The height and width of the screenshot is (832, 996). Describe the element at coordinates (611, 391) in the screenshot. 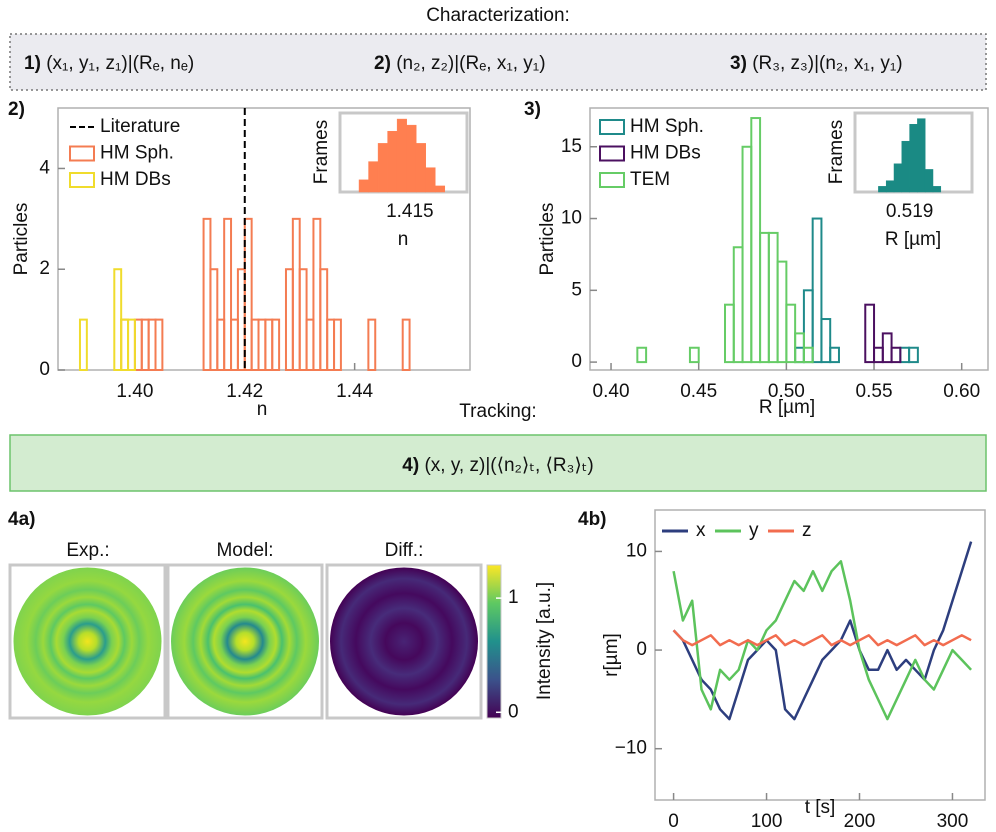

I see `x-tick-label: 0.40` at that location.